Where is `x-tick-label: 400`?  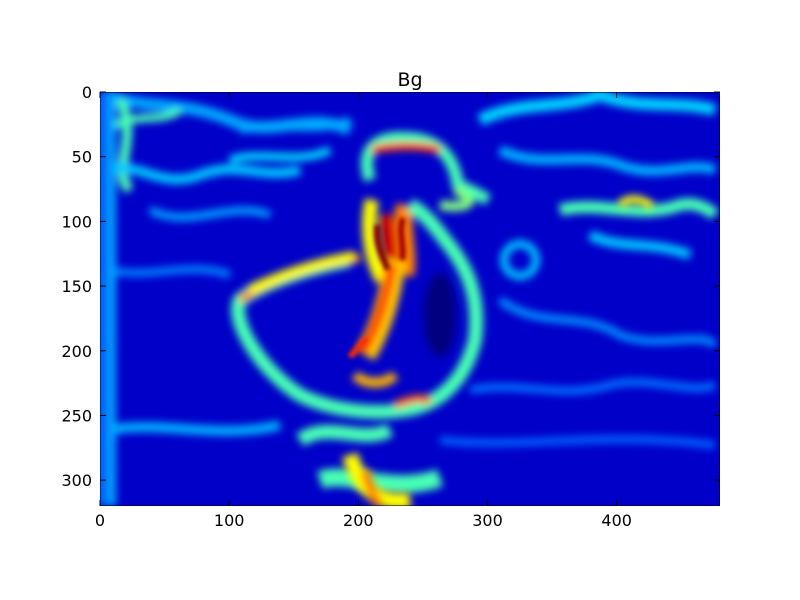
x-tick-label: 400 is located at coordinates (616, 520).